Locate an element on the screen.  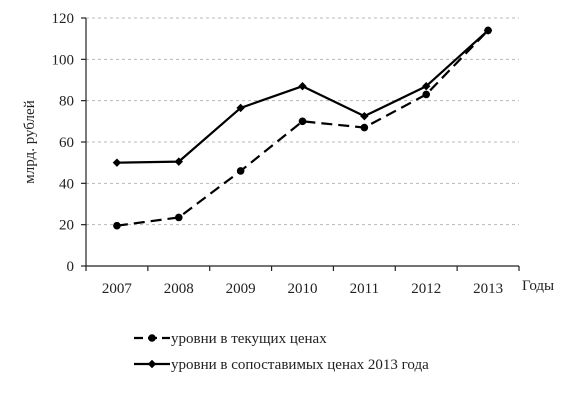
legend-item: уровни в сопоставимых ценах 2013 года is located at coordinates (281, 365).